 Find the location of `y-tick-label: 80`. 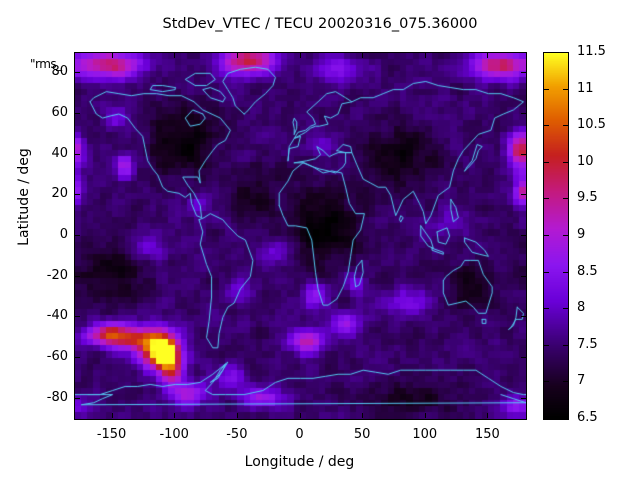

y-tick-label: 80 is located at coordinates (59, 72).